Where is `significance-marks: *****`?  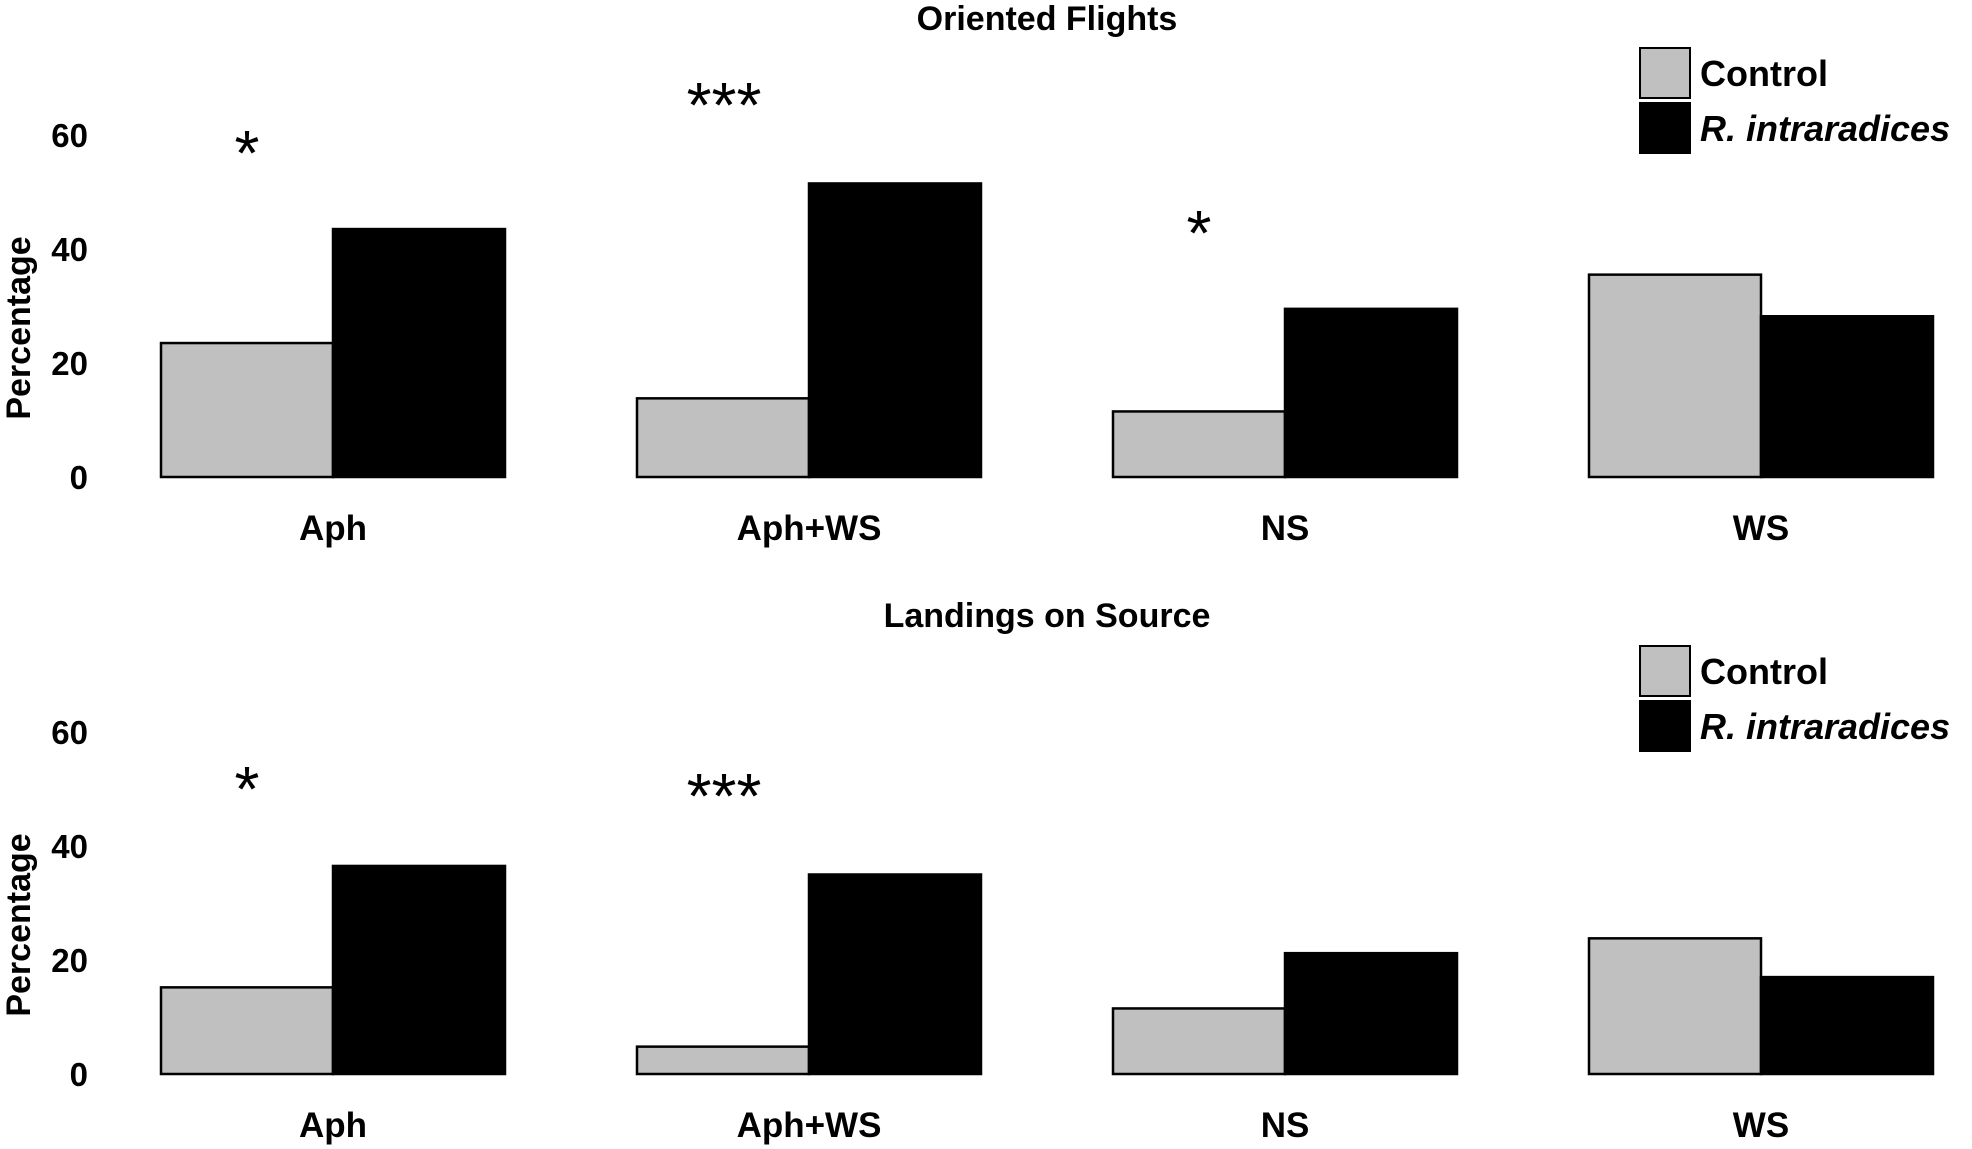 significance-marks: ***** is located at coordinates (723, 169).